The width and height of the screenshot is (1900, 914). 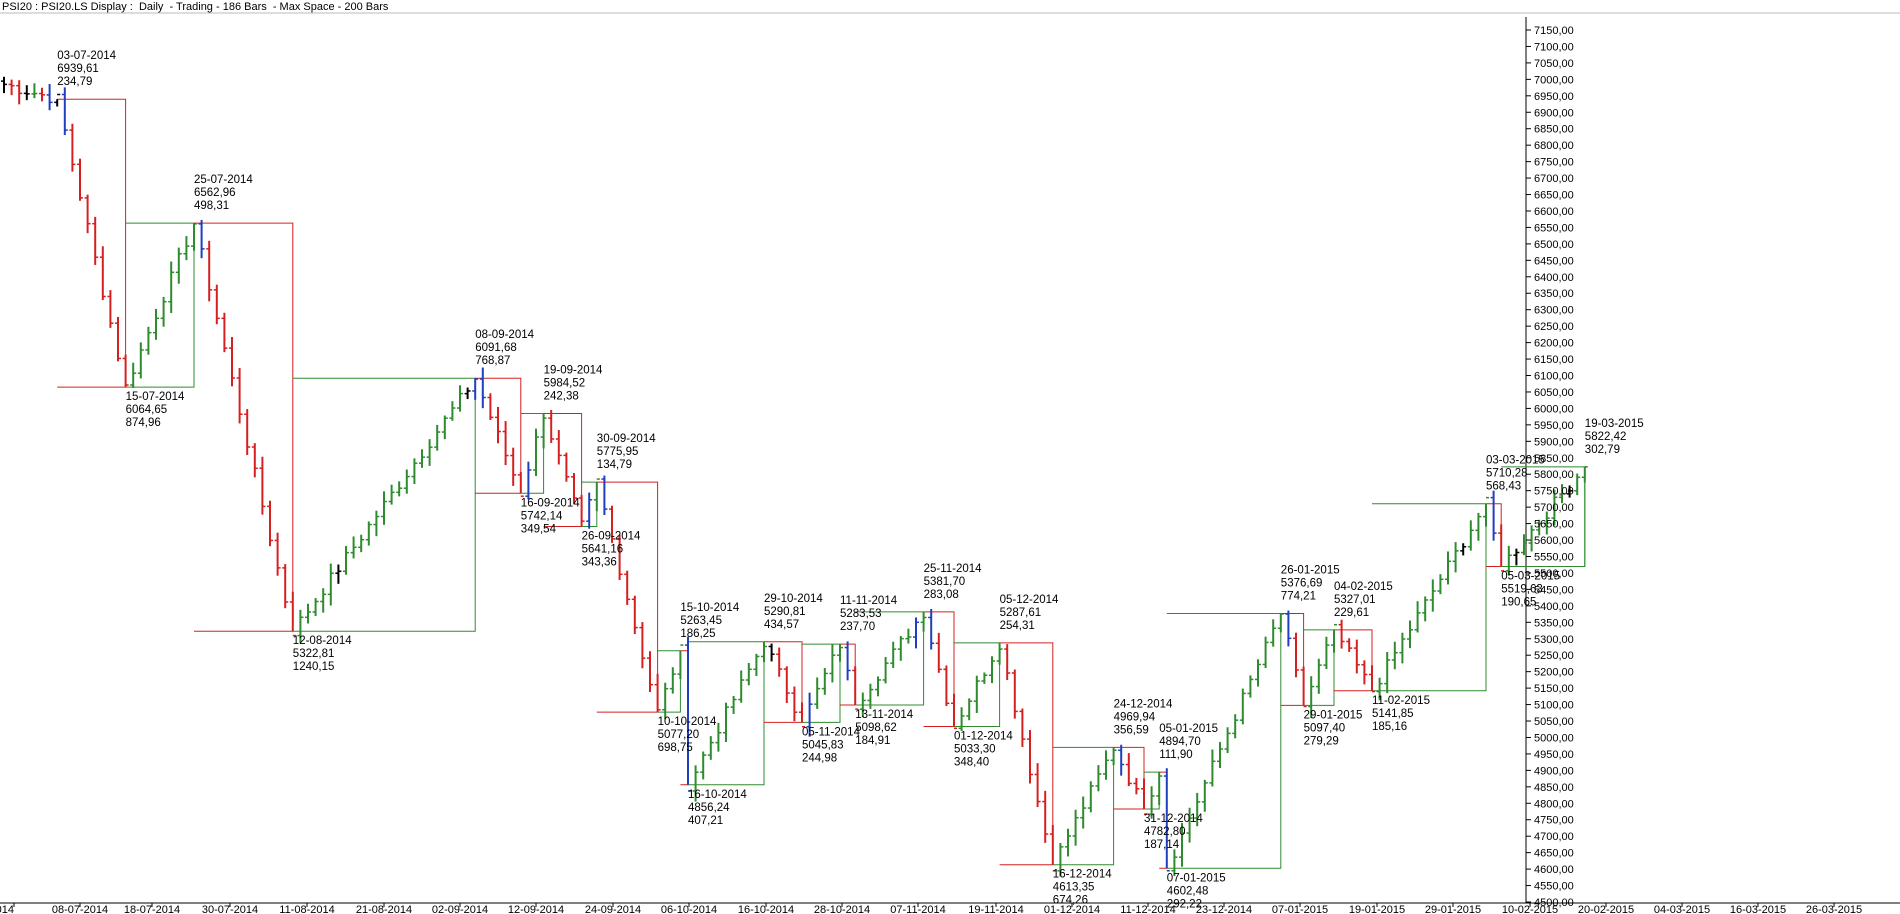 What do you see at coordinates (1758, 909) in the screenshot?
I see `x-tick-label: 16-03-2015` at bounding box center [1758, 909].